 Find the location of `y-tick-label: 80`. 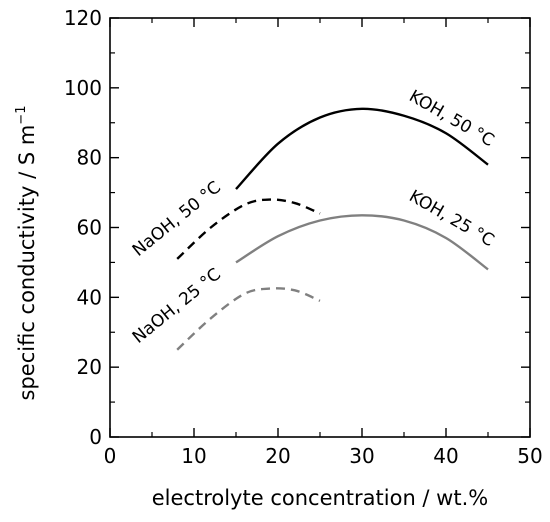

y-tick-label: 80 is located at coordinates (89, 158).